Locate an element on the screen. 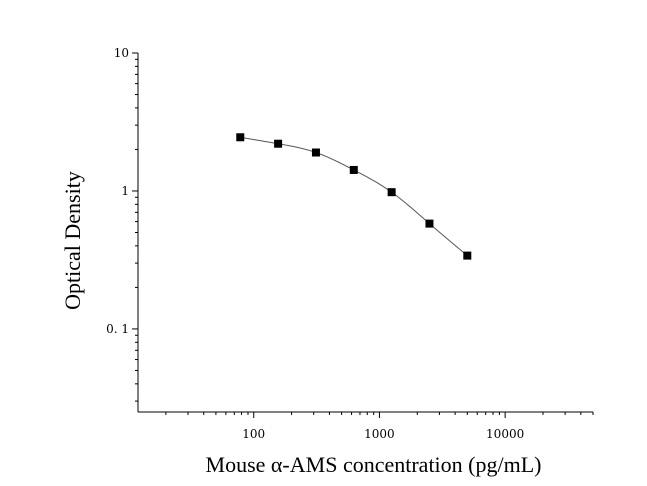  x-tick-label: 1000 is located at coordinates (379, 434).